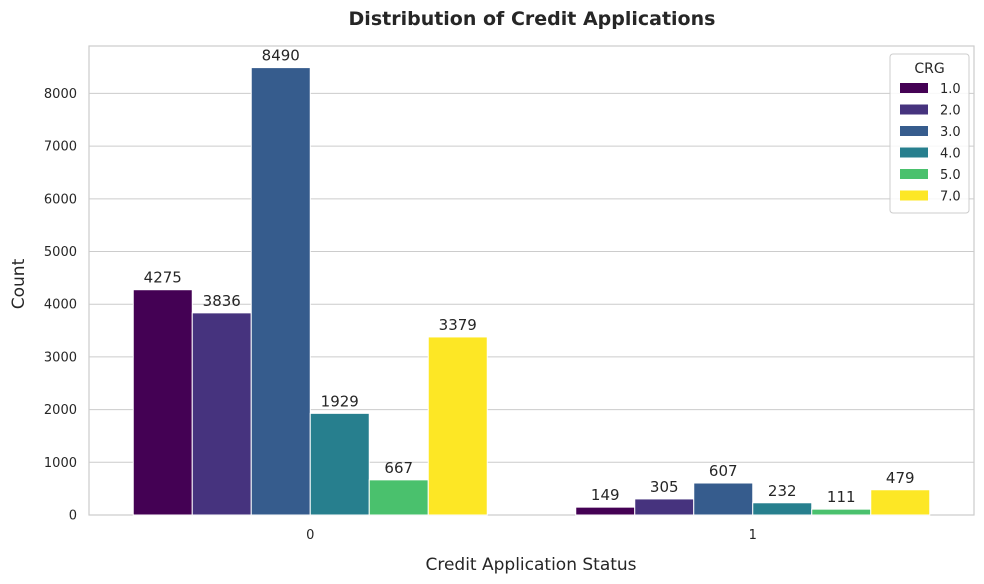  I want to click on legend: CRG 1.0 2.0 3.0 4.0 5.0 7.0, so click(929, 133).